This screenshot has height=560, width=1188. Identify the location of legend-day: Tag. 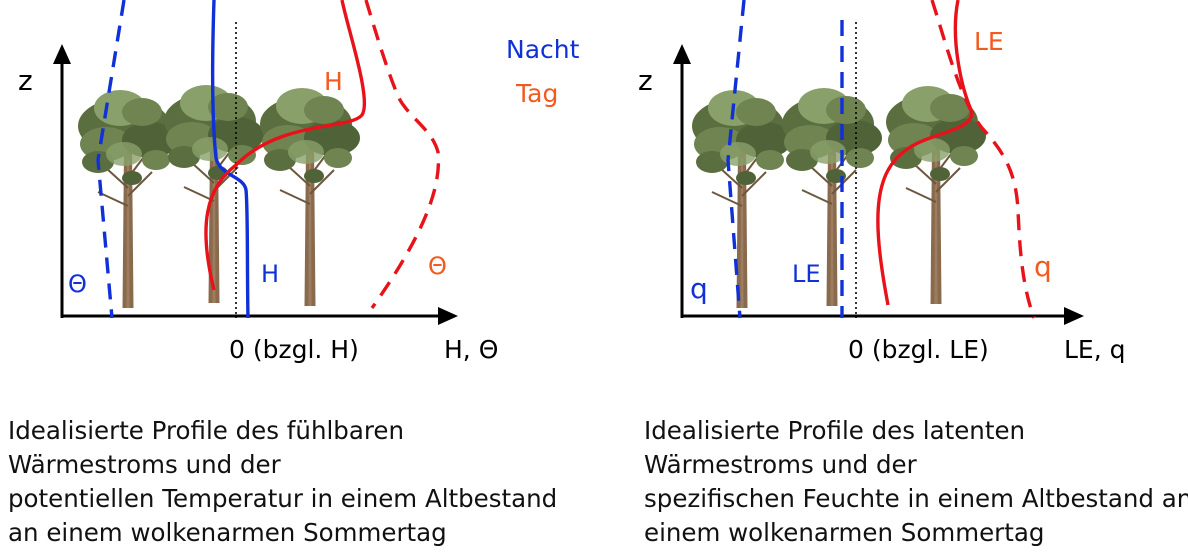
(536, 93).